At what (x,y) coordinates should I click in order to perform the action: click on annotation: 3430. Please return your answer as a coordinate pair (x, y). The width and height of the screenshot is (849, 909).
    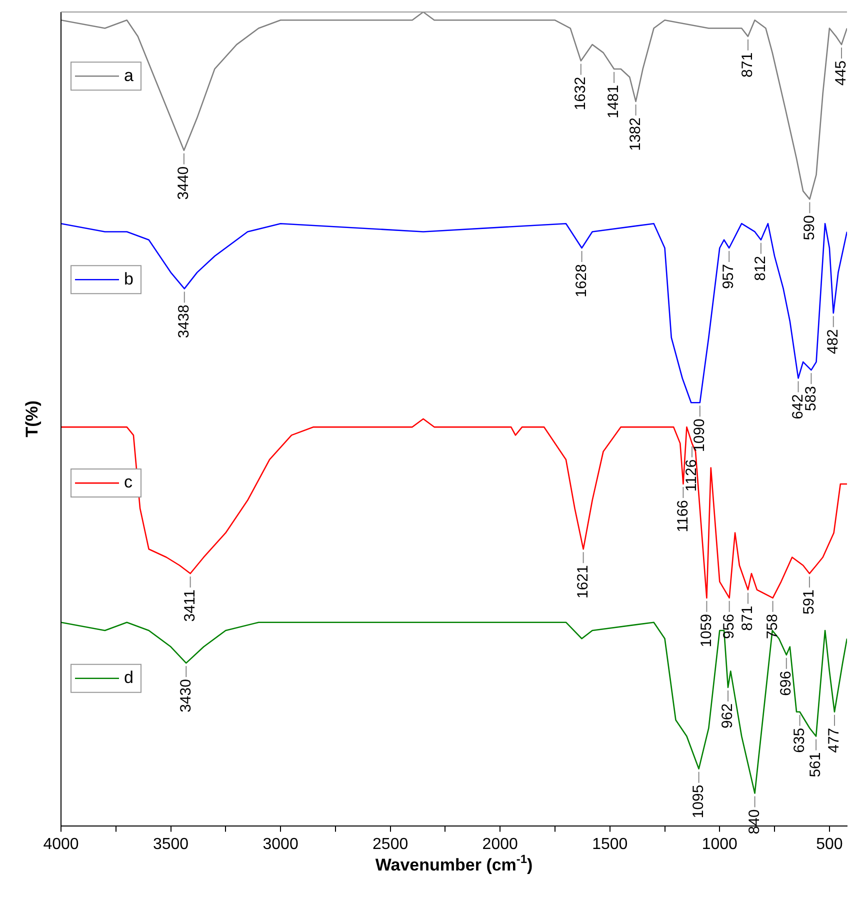
    Looking at the image, I should click on (185, 695).